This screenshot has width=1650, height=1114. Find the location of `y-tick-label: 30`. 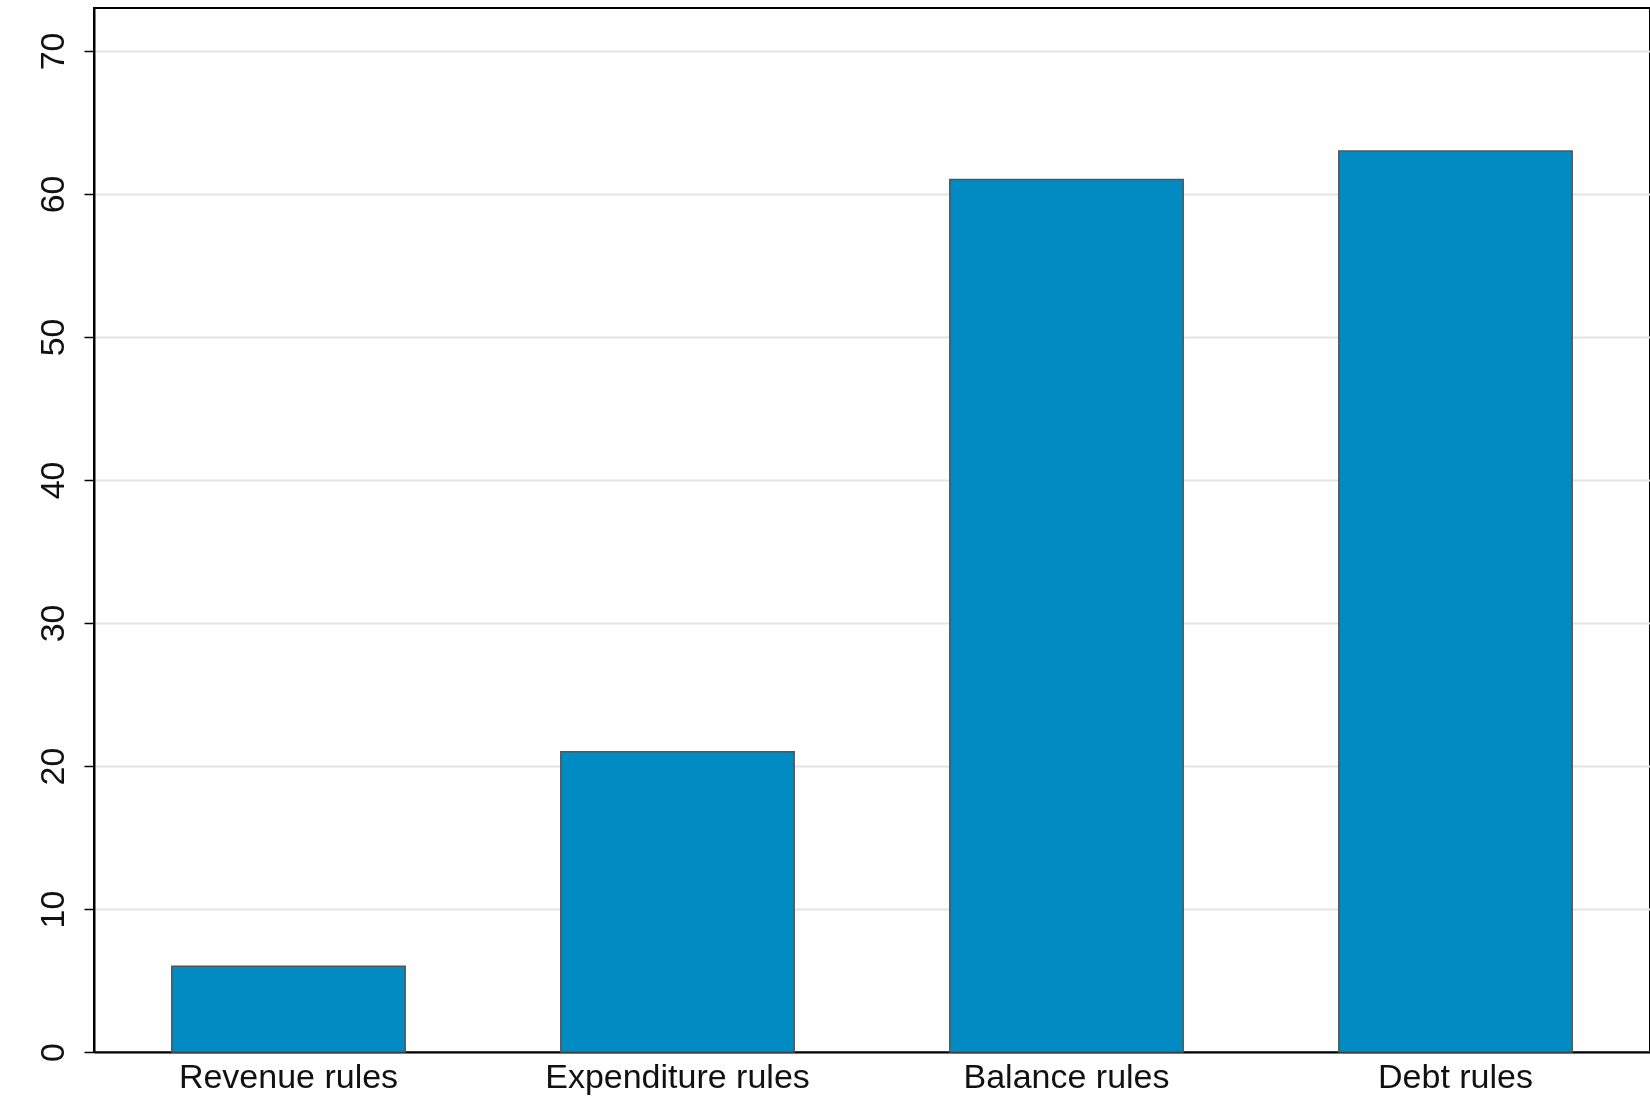

y-tick-label: 30 is located at coordinates (51, 623).